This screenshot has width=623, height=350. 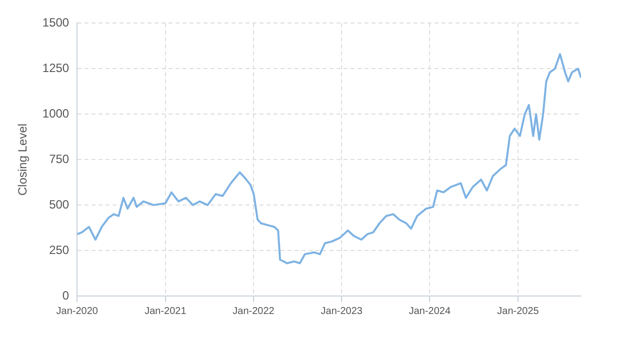 What do you see at coordinates (56, 113) in the screenshot?
I see `y-tick-label: 1000` at bounding box center [56, 113].